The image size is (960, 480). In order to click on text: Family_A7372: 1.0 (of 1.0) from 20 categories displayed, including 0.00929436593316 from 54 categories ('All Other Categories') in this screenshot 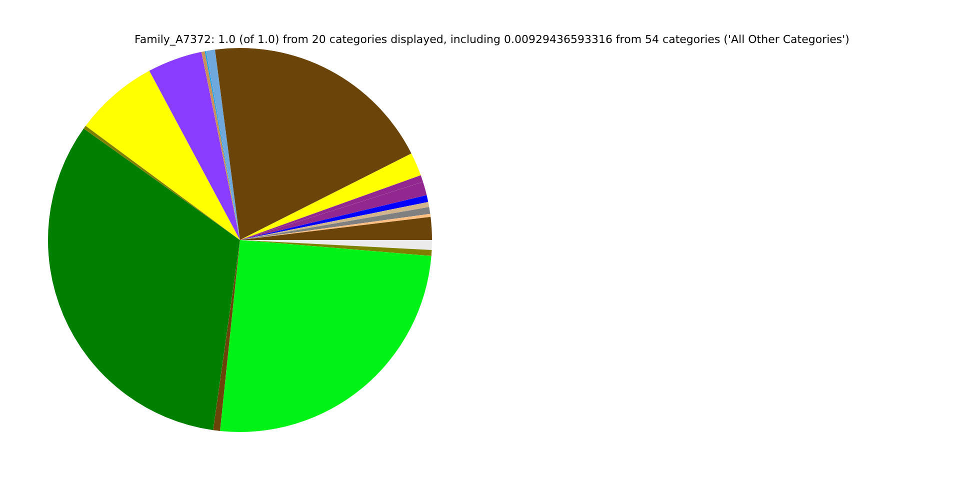, I will do `click(492, 39)`.